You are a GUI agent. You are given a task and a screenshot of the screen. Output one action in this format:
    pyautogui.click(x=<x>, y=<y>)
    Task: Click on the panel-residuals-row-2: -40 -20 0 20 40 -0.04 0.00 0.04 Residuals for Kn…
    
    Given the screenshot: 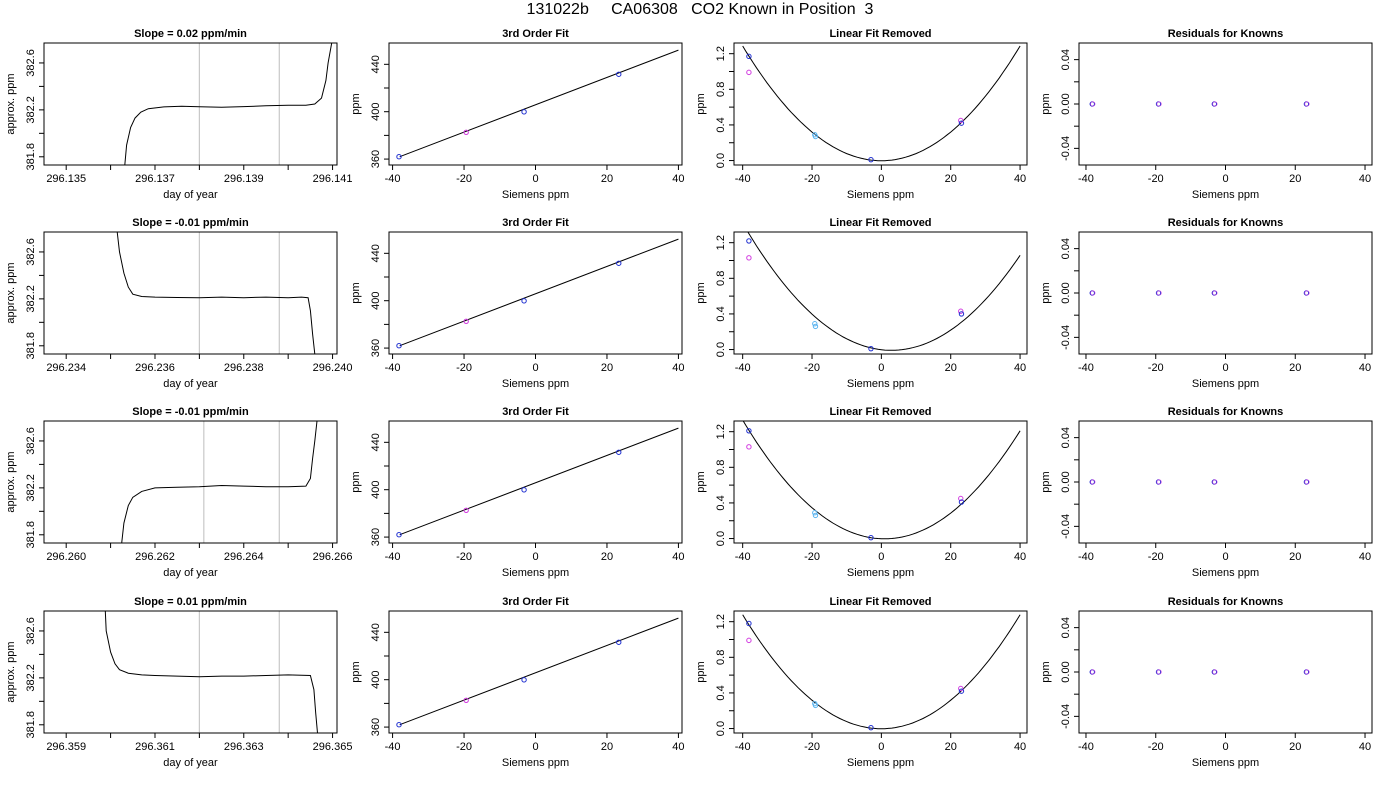 What is the action you would take?
    pyautogui.click(x=1206, y=303)
    